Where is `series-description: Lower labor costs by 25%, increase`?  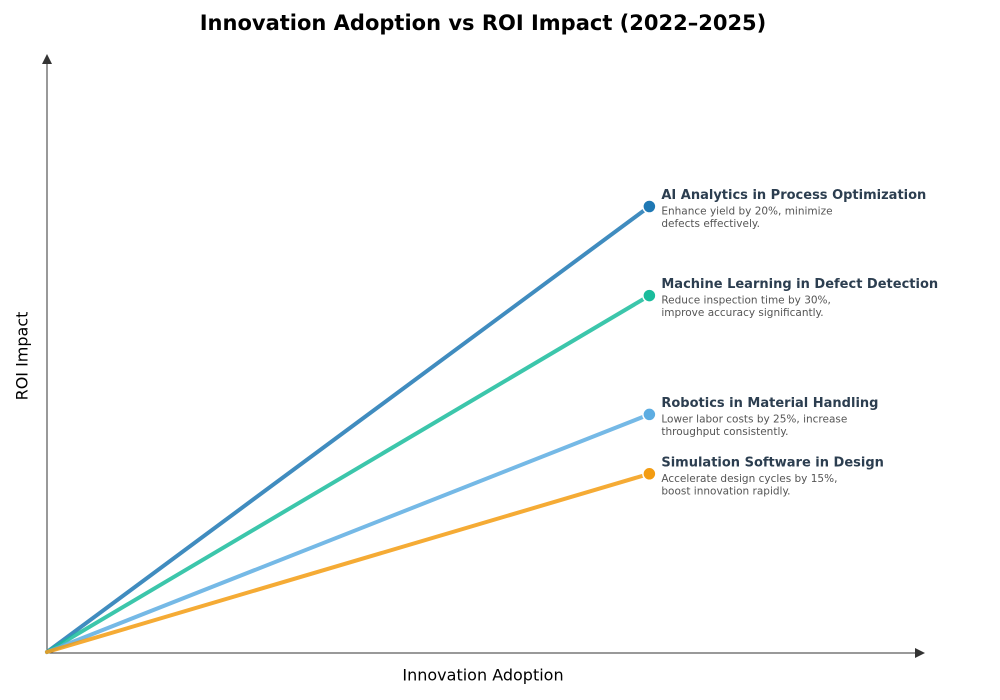 series-description: Lower labor costs by 25%, increase is located at coordinates (754, 419).